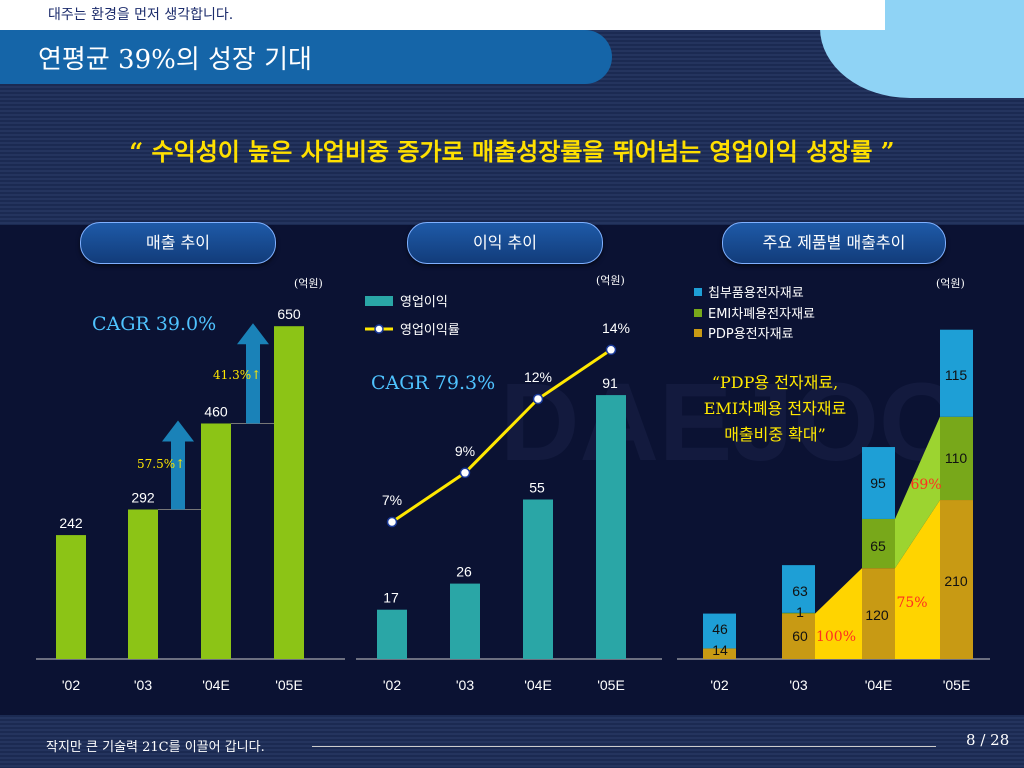 The width and height of the screenshot is (1024, 768). What do you see at coordinates (610, 383) in the screenshot?
I see `profit-value-3: 91` at bounding box center [610, 383].